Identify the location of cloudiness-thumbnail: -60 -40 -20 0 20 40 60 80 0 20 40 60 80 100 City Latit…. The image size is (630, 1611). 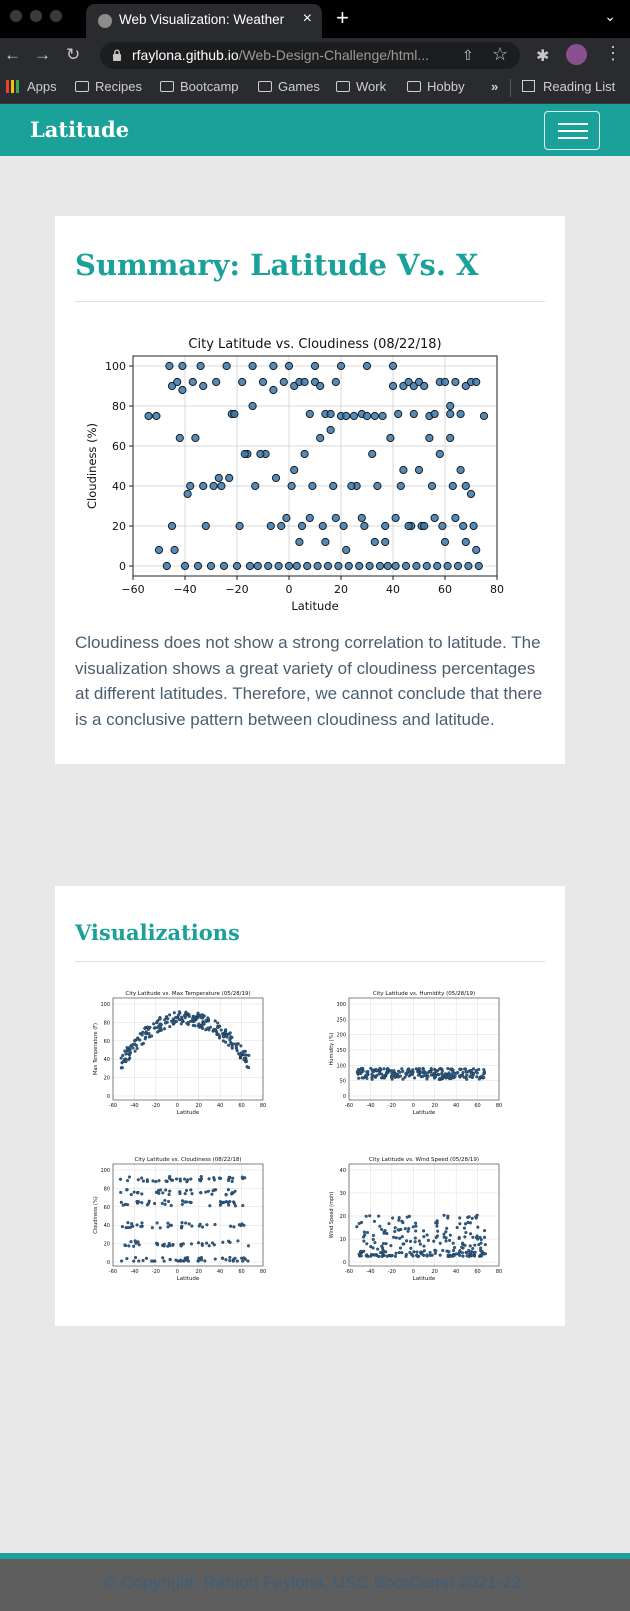
(184, 1220).